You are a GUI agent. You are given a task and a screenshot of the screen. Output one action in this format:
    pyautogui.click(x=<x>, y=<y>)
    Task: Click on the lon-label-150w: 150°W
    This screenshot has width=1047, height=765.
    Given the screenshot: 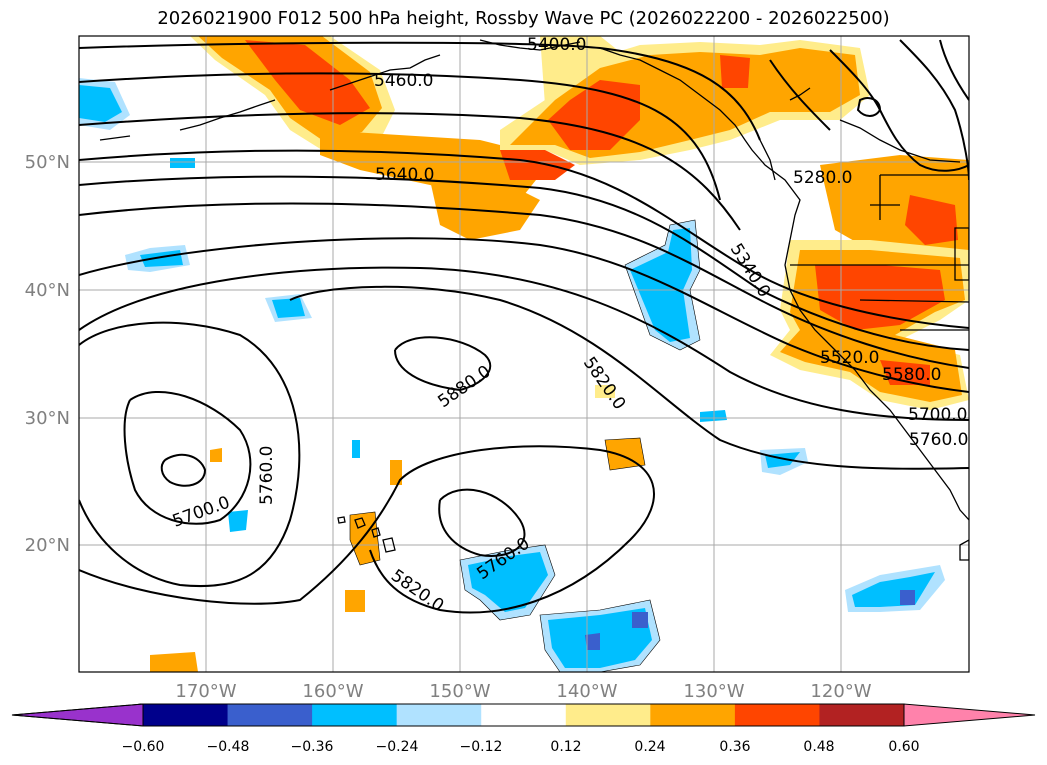 What is the action you would take?
    pyautogui.click(x=459, y=691)
    